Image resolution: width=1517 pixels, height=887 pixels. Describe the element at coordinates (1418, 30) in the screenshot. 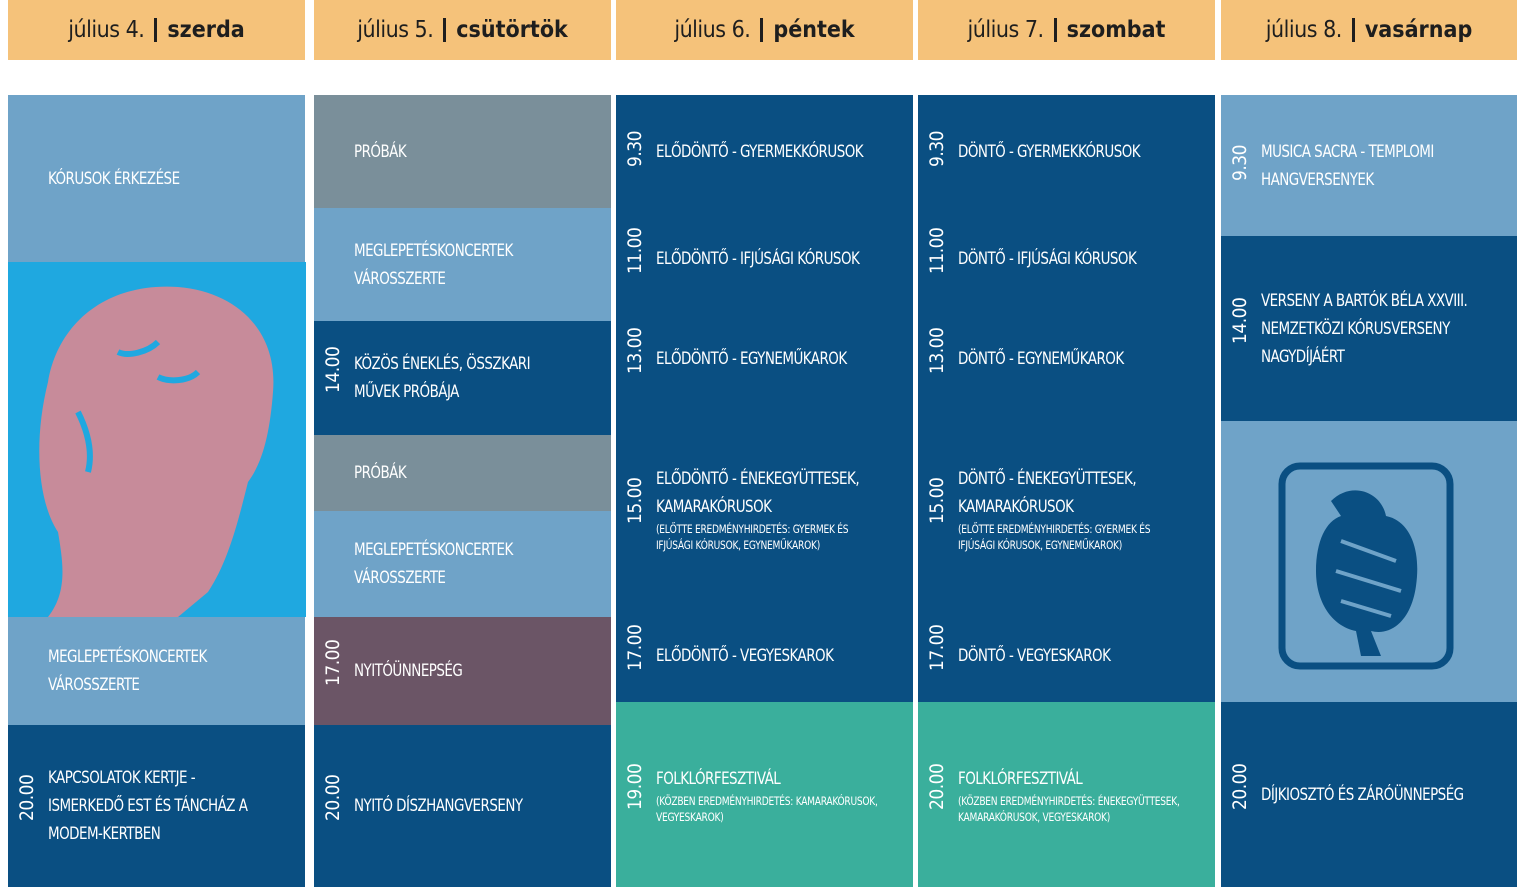

I see `weekday: vasárnap` at that location.